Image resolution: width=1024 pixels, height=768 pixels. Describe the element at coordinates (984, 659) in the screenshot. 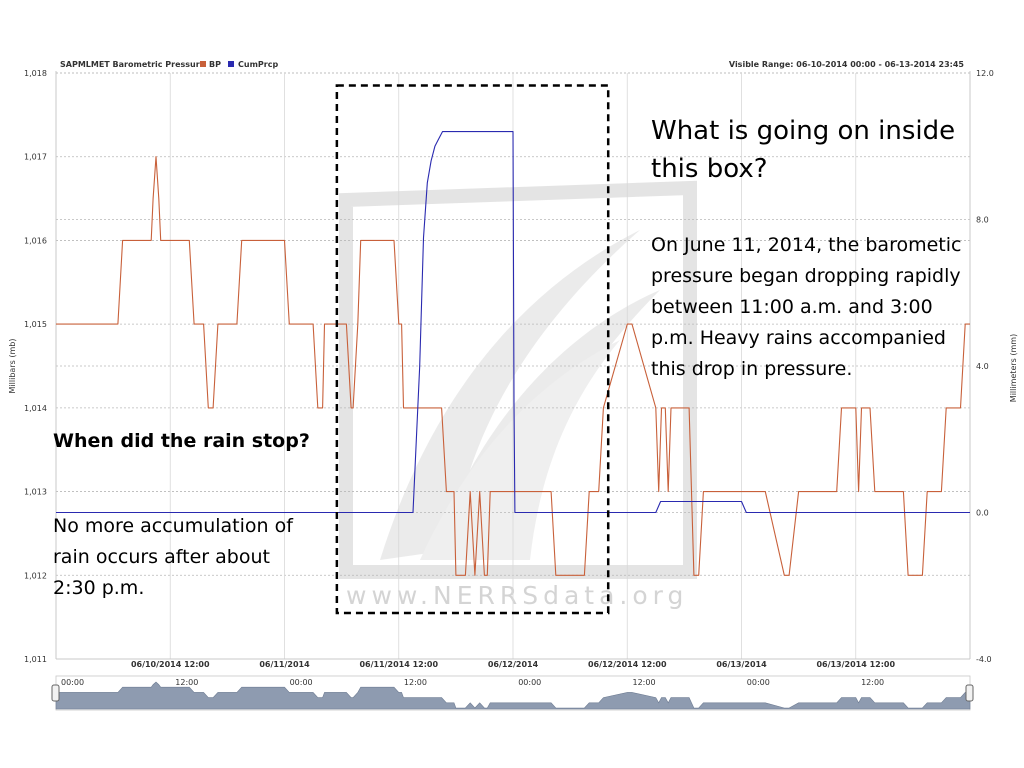

I see `y2-tick-label: -4.0` at that location.